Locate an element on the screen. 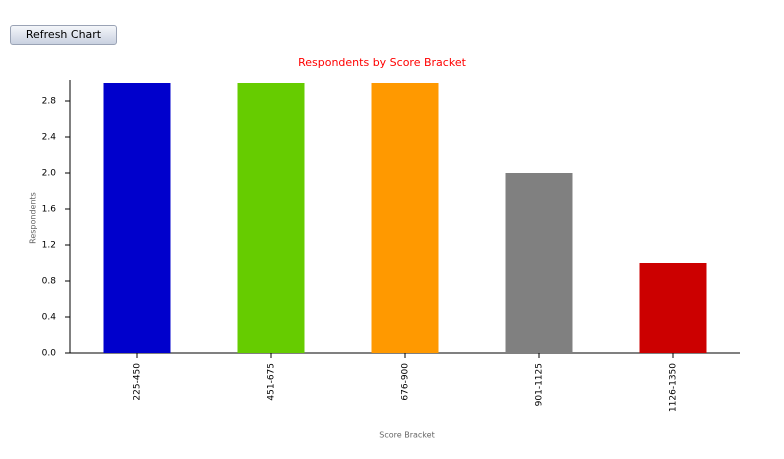 The height and width of the screenshot is (459, 784). y-tick-label: 0.8 is located at coordinates (49, 282).